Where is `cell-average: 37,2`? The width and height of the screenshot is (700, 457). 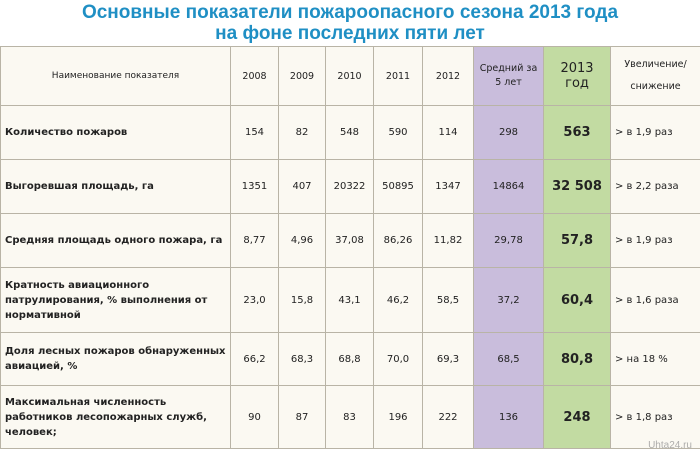
cell-average: 37,2 is located at coordinates (508, 300).